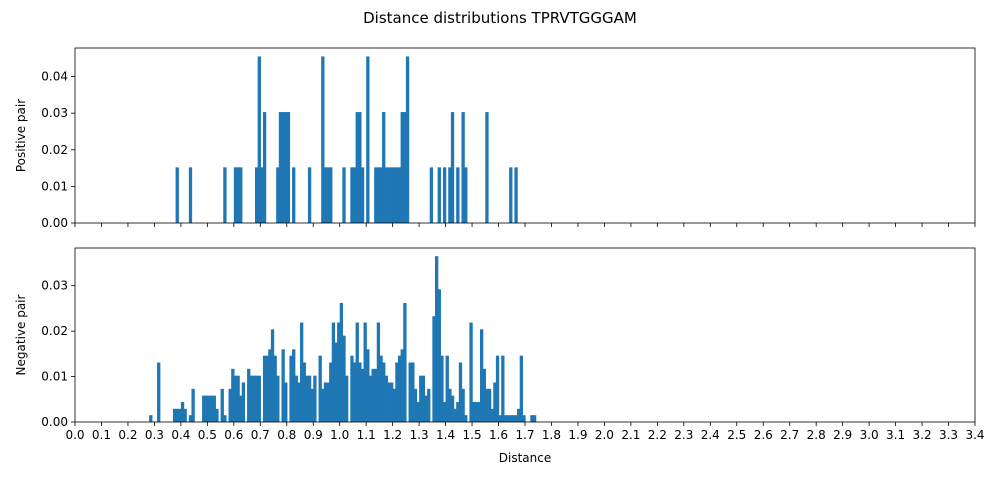 The width and height of the screenshot is (1000, 480). Describe the element at coordinates (500, 18) in the screenshot. I see `chart-title: Distance distributions TPRVTGGGAM` at that location.